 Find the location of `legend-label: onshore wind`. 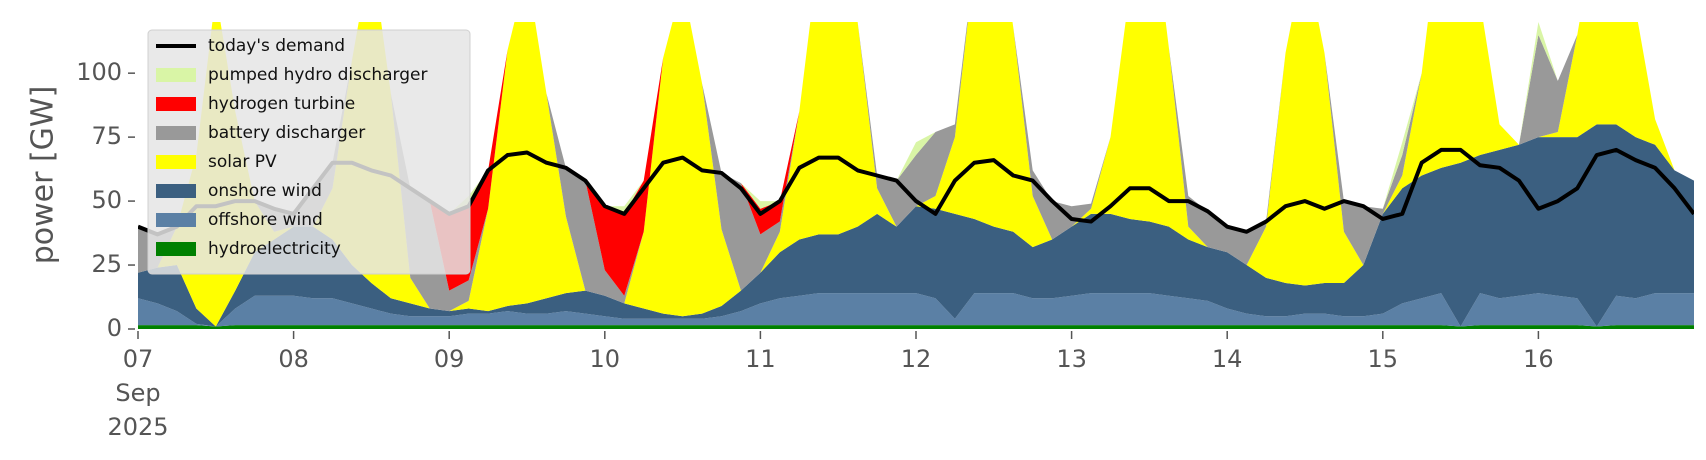

legend-label: onshore wind is located at coordinates (265, 191).